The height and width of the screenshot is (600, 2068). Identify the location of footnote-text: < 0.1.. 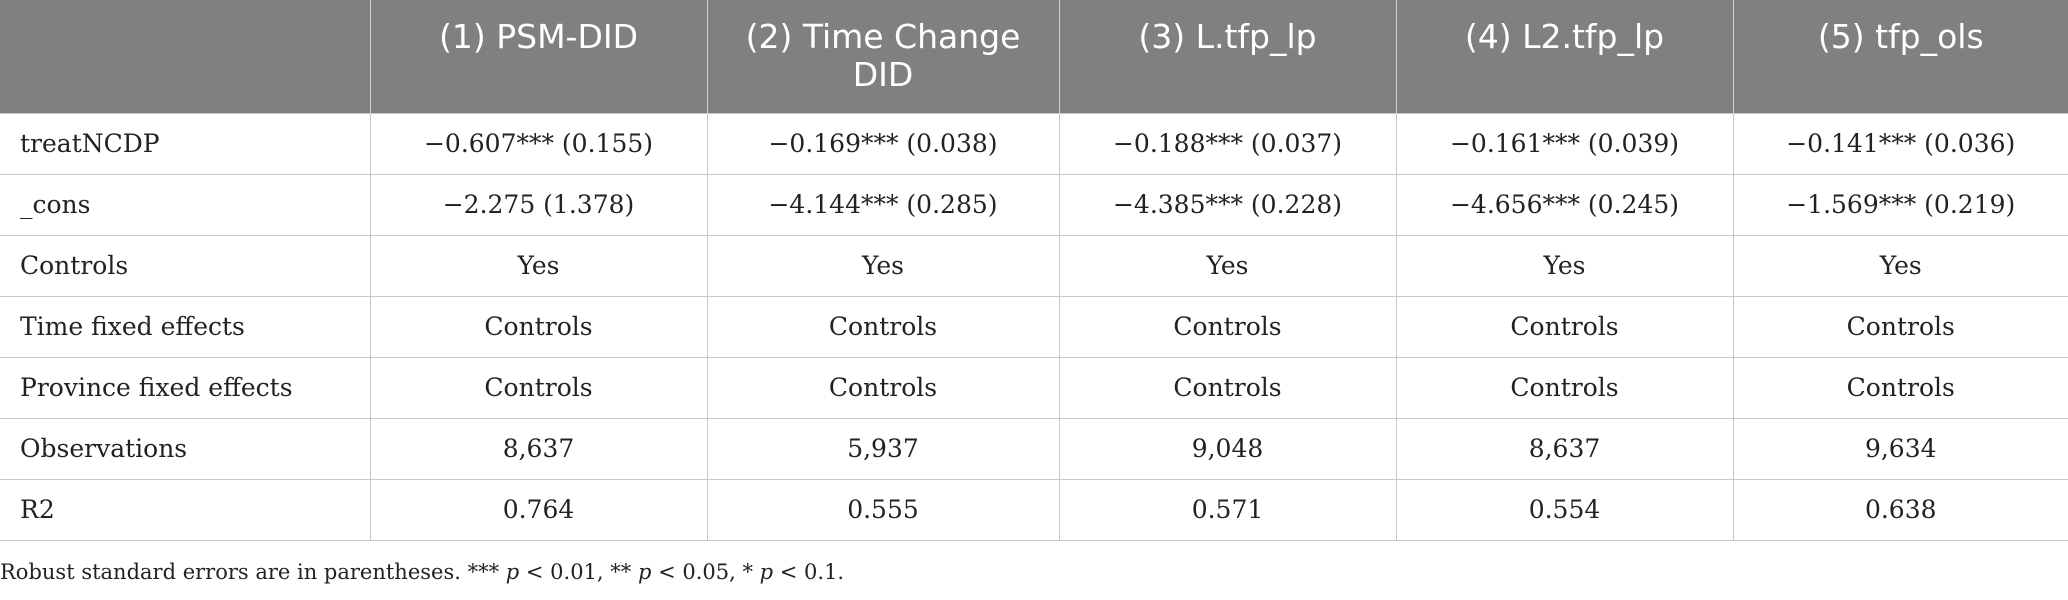
(809, 572).